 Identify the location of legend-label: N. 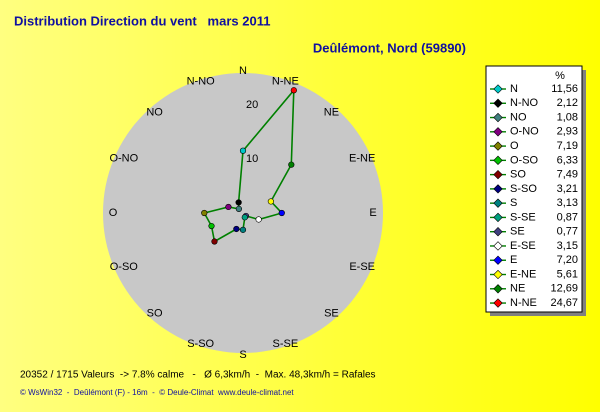
(514, 89).